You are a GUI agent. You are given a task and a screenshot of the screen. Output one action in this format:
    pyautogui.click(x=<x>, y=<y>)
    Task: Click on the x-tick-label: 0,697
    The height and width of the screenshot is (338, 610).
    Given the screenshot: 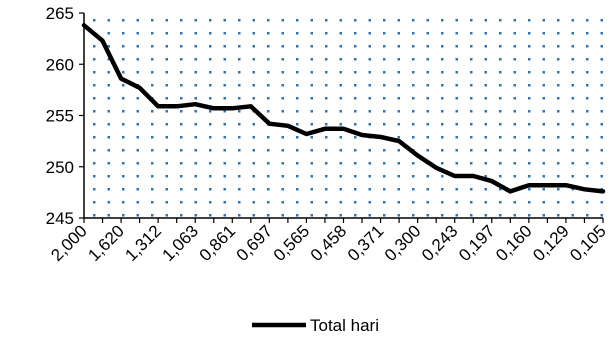 What is the action you would take?
    pyautogui.click(x=255, y=243)
    